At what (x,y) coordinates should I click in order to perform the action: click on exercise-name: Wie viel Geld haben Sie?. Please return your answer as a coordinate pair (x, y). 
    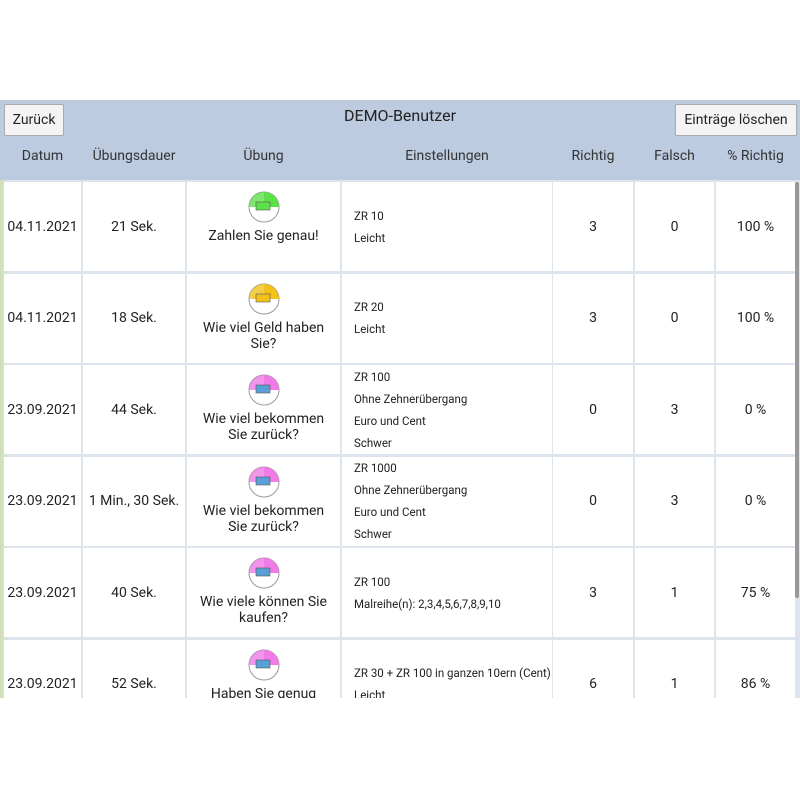
    Looking at the image, I should click on (263, 335).